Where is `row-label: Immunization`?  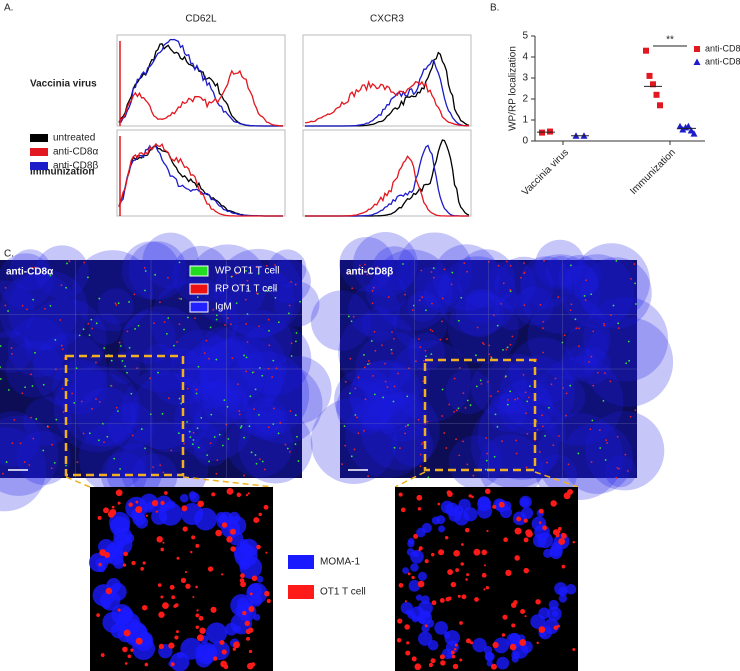
row-label: Immunization is located at coordinates (62, 172).